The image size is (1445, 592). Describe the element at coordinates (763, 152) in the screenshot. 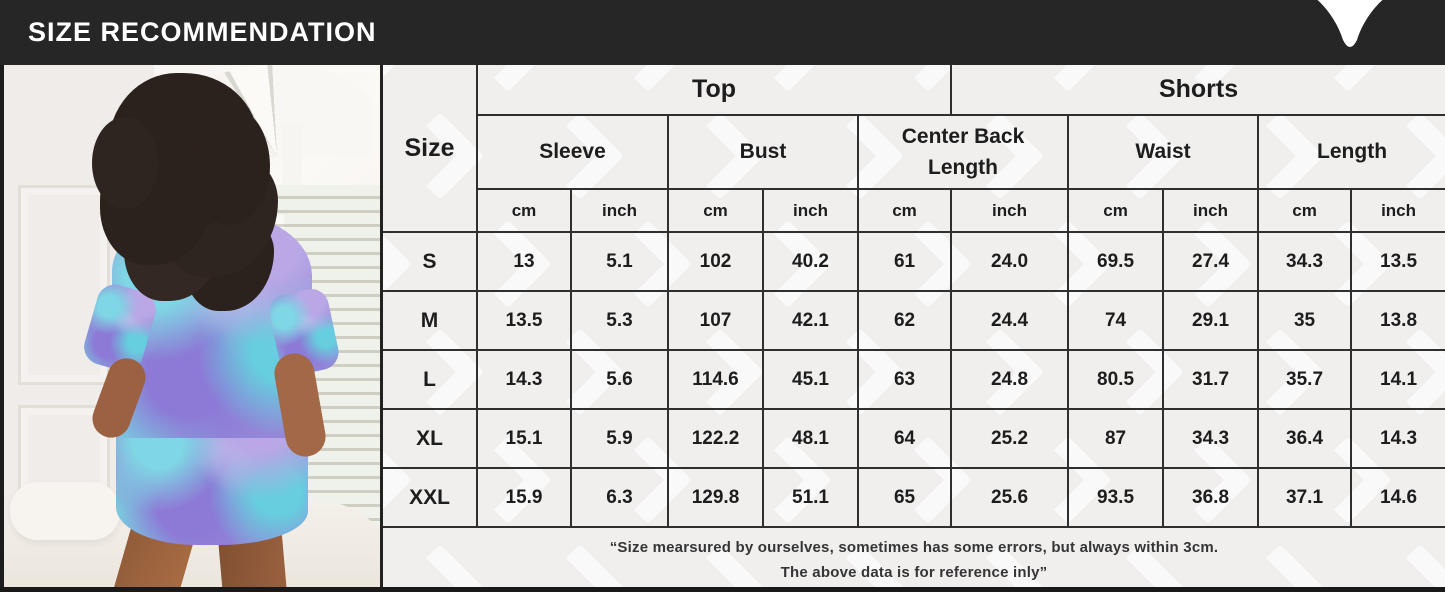

I see `measure-header-bust: Bust` at that location.